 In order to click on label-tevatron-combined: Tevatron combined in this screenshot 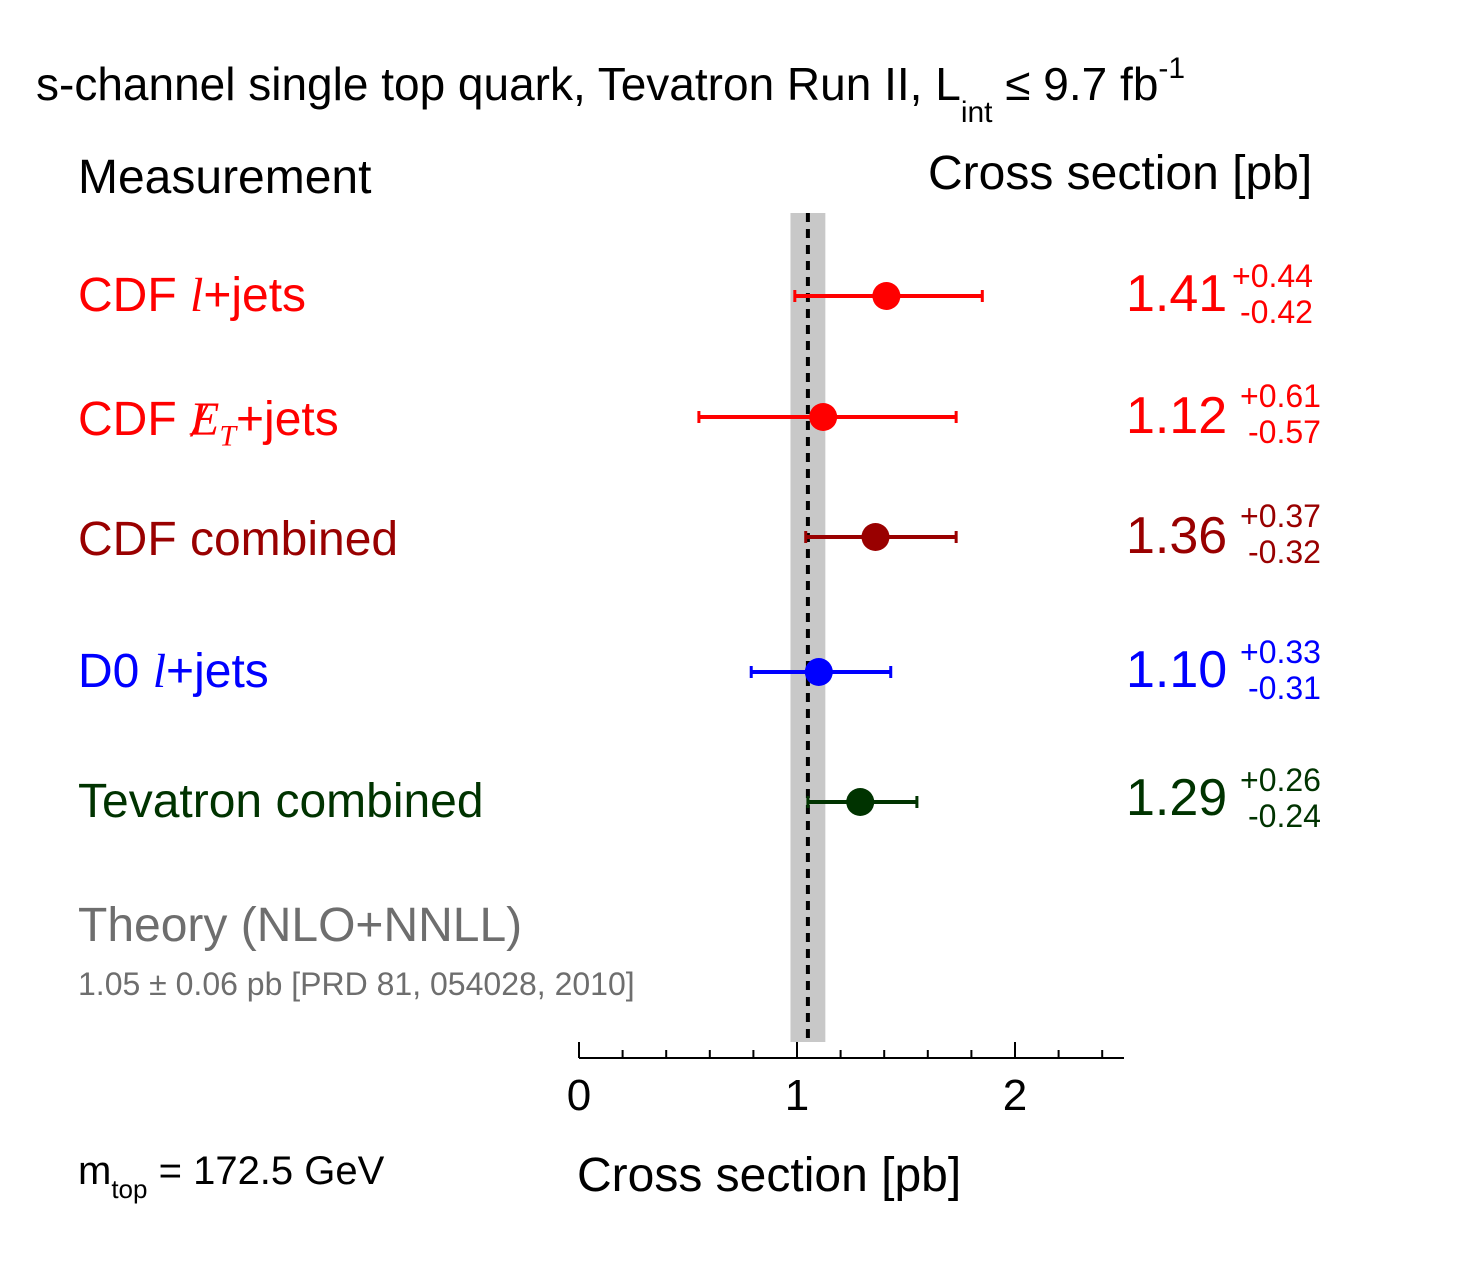, I will do `click(281, 801)`.